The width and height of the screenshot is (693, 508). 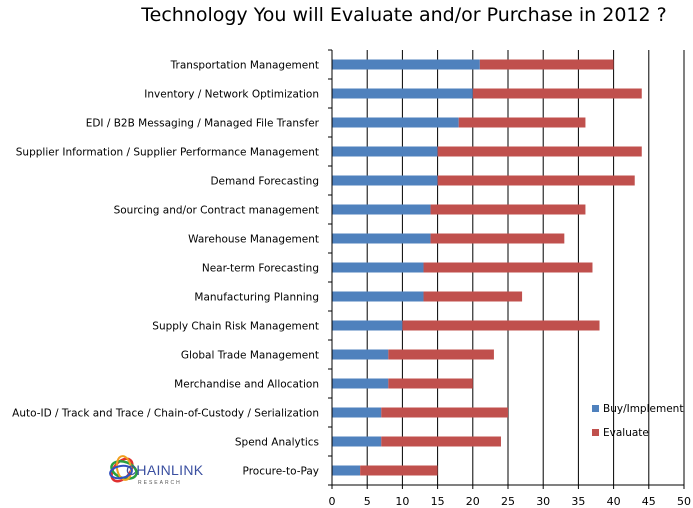 What do you see at coordinates (684, 501) in the screenshot?
I see `x-tick-label: 50` at bounding box center [684, 501].